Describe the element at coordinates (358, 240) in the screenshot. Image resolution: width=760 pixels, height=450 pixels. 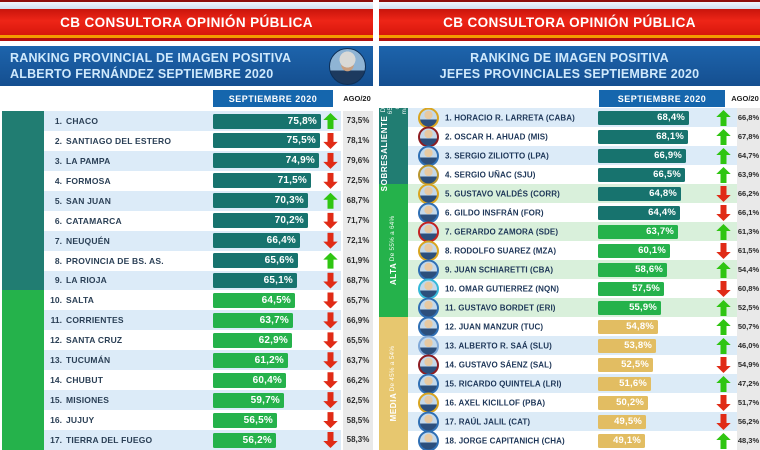
I see `previous-value: 72,1%` at that location.